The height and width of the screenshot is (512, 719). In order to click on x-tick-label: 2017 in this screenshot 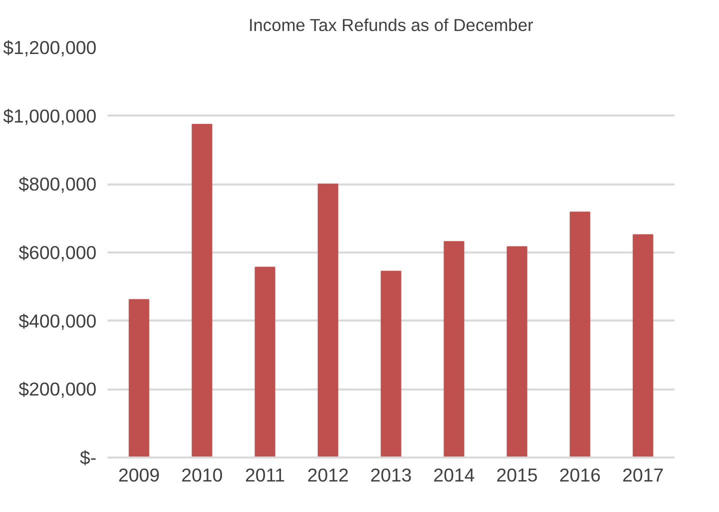, I will do `click(643, 475)`.